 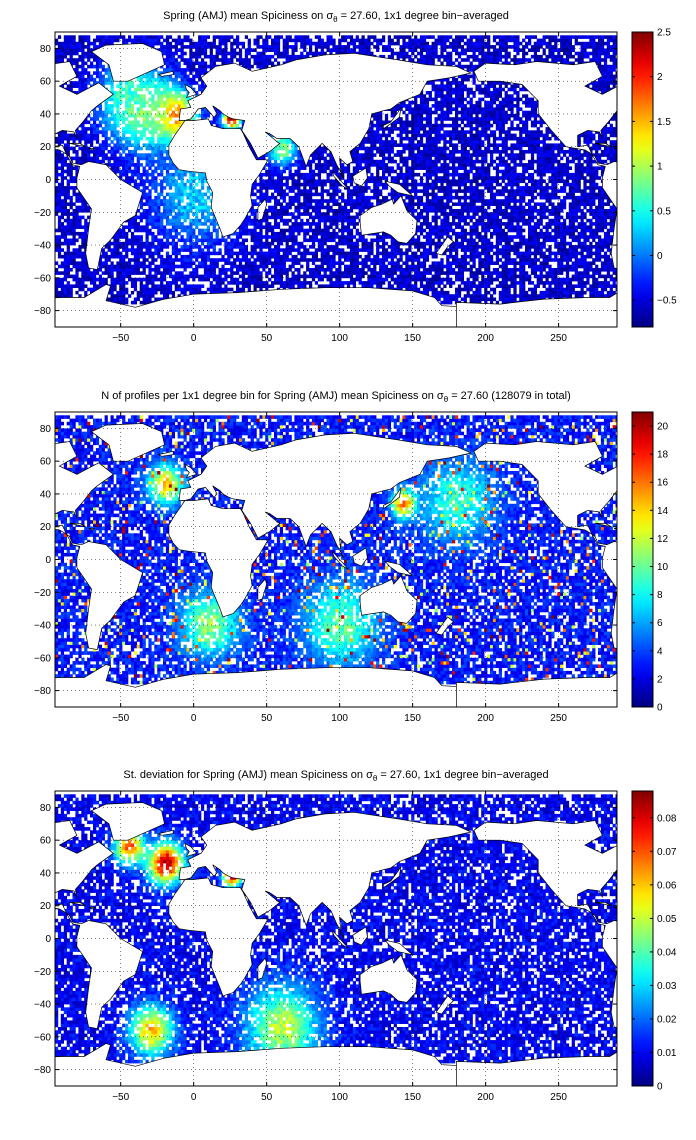 What do you see at coordinates (660, 623) in the screenshot?
I see `colorbar-tick-label: 6` at bounding box center [660, 623].